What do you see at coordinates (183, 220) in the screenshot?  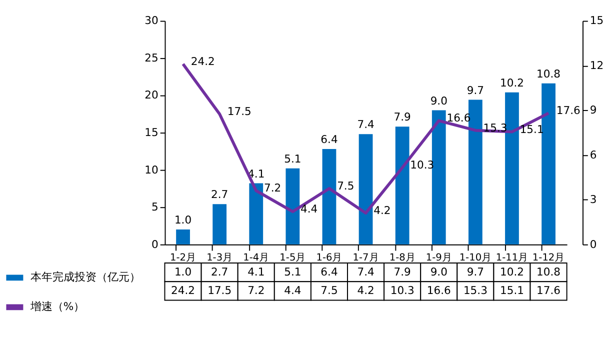 I see `text: 1.0` at bounding box center [183, 220].